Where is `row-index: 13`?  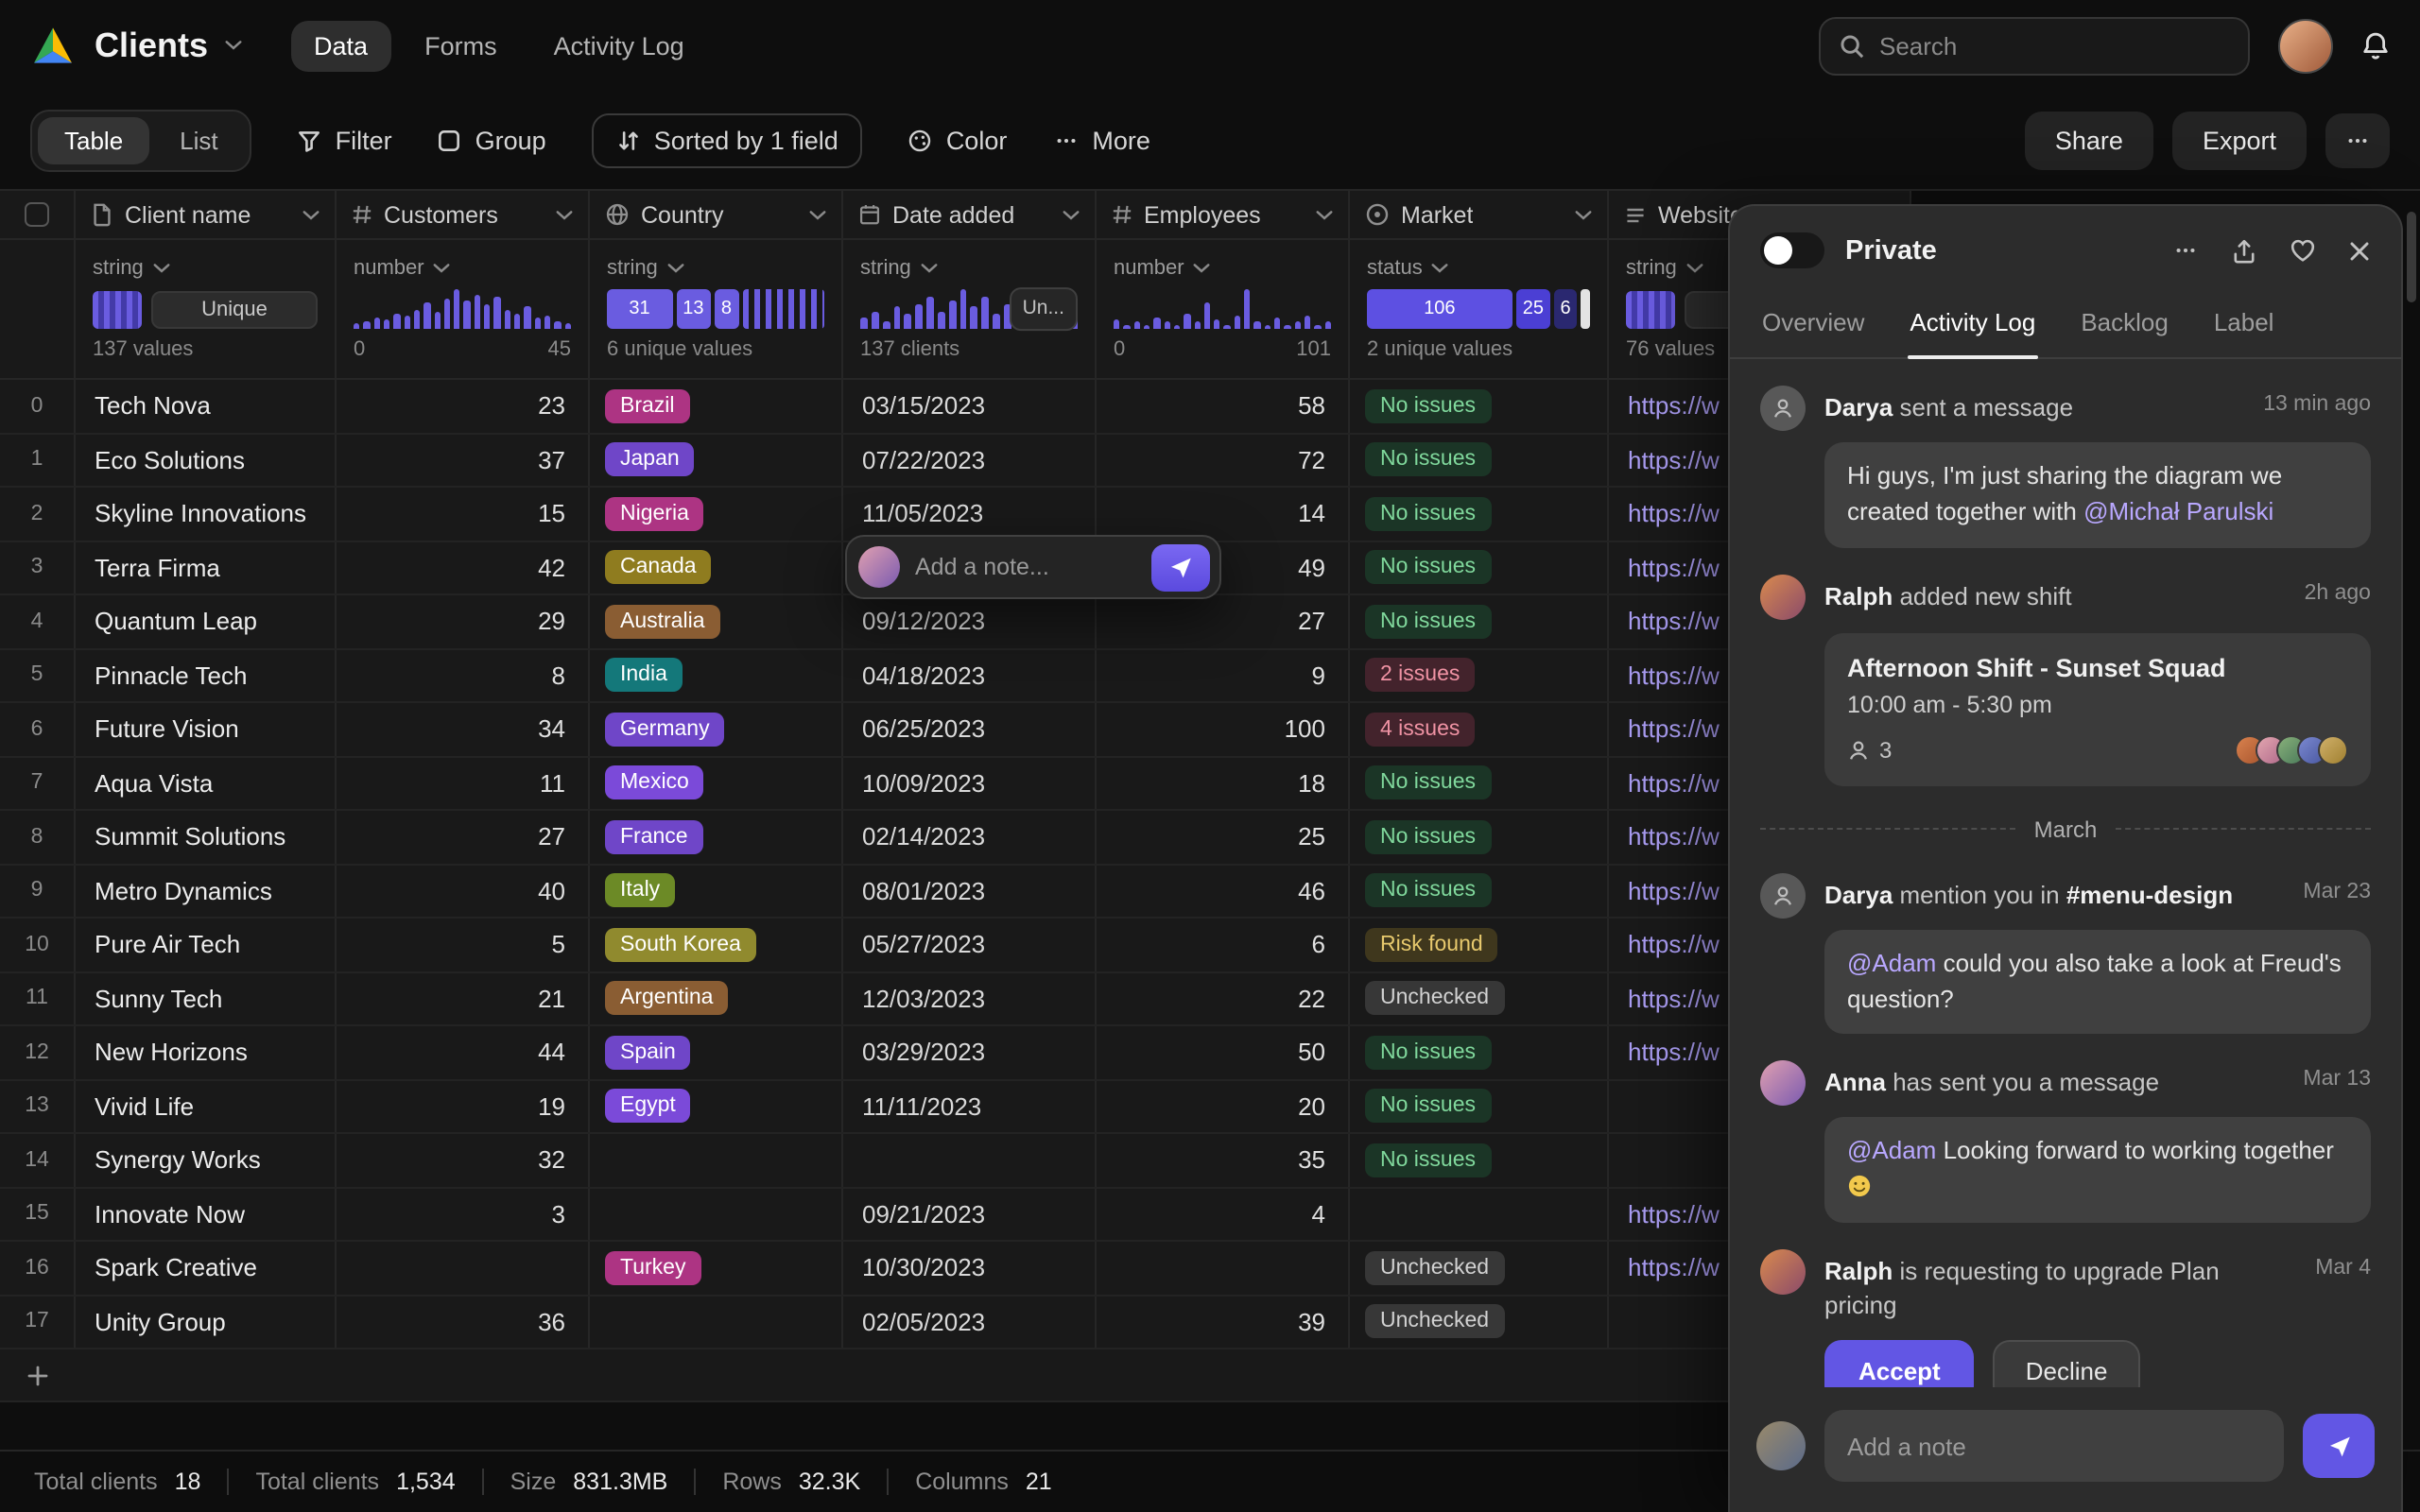
row-index: 13 is located at coordinates (38, 1106).